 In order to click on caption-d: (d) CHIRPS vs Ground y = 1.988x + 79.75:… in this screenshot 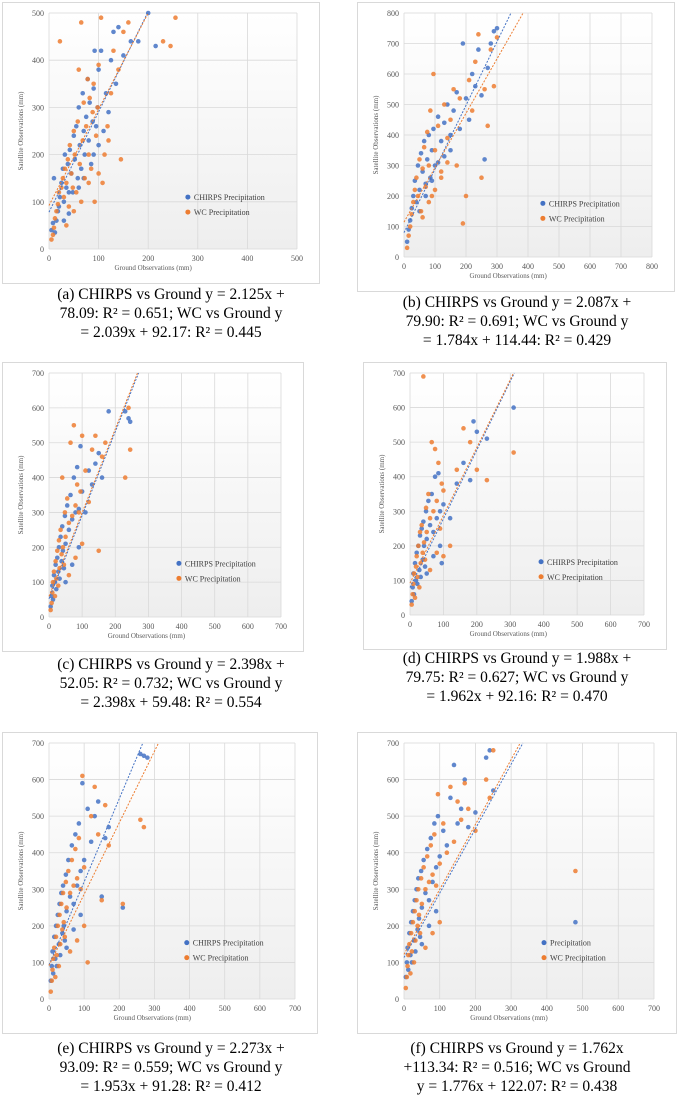, I will do `click(517, 677)`.